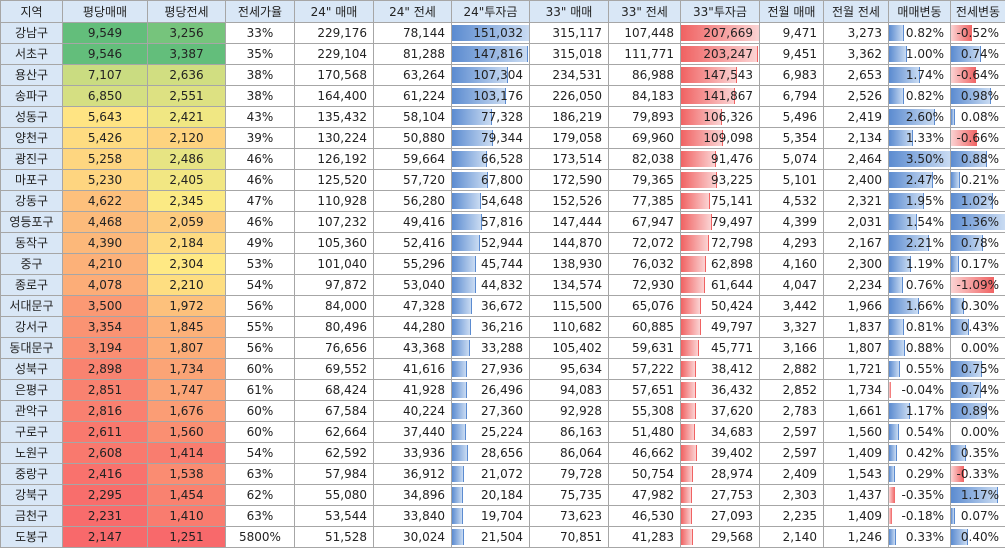 The image size is (1005, 548). Describe the element at coordinates (32, 75) in the screenshot. I see `cell-region: 용산구` at that location.